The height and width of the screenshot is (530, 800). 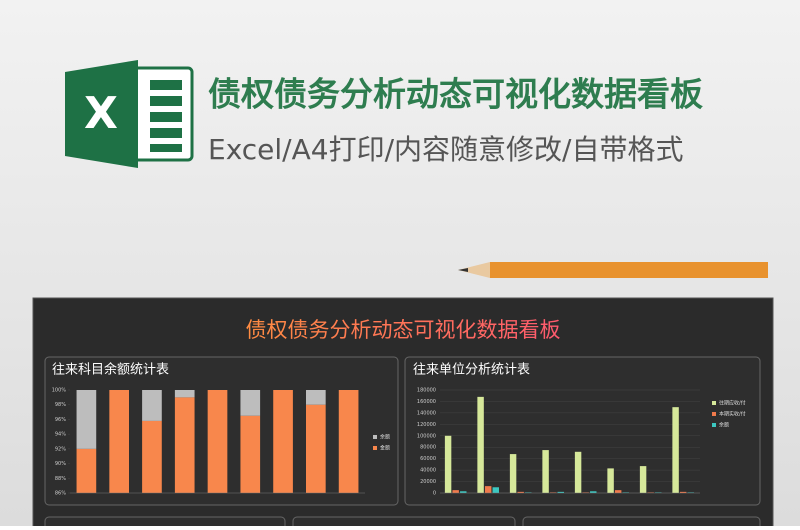 I want to click on chart-title: 往来科目余额统计表, so click(x=110, y=370).